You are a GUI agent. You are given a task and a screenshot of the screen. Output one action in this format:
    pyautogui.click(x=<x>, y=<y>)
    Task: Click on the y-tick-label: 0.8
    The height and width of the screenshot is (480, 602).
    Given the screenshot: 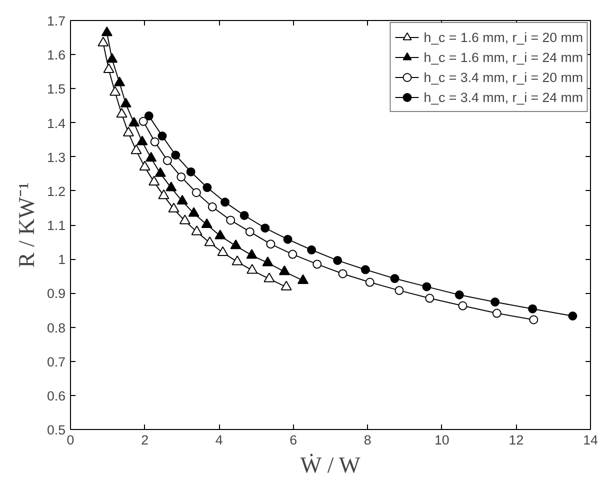 What is the action you would take?
    pyautogui.click(x=56, y=328)
    